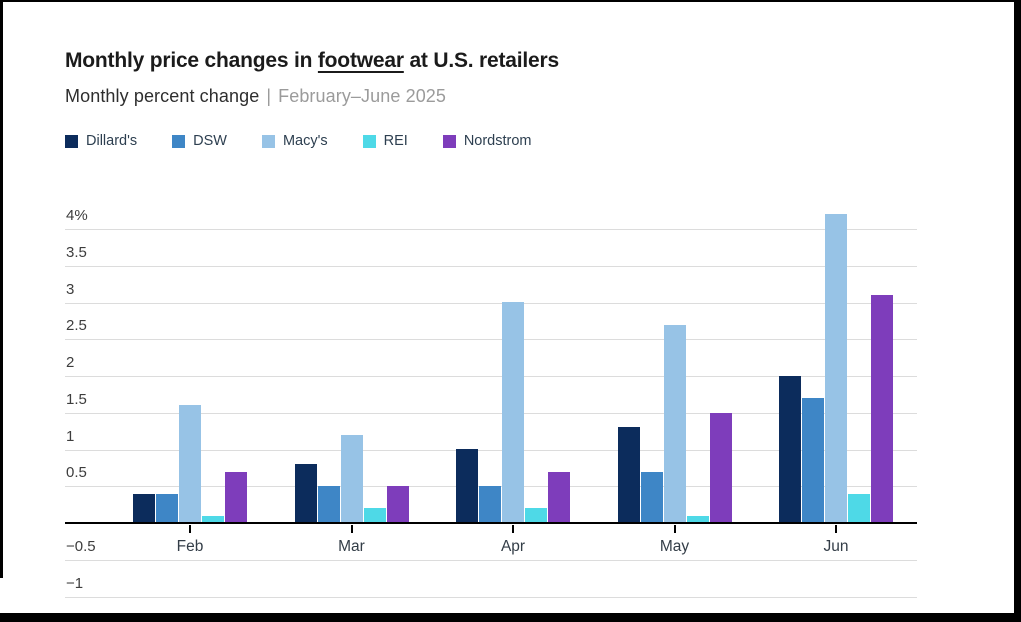 The image size is (1021, 622). Describe the element at coordinates (836, 546) in the screenshot. I see `x-axis-label: Jun` at that location.